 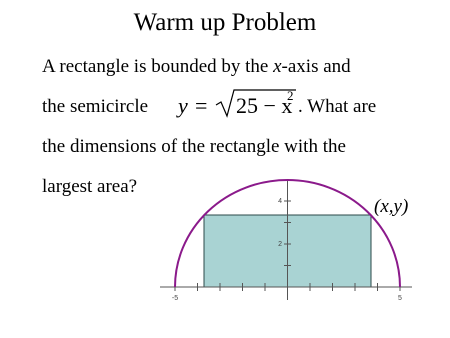 I want to click on eq-exponent: 2, so click(x=290, y=95).